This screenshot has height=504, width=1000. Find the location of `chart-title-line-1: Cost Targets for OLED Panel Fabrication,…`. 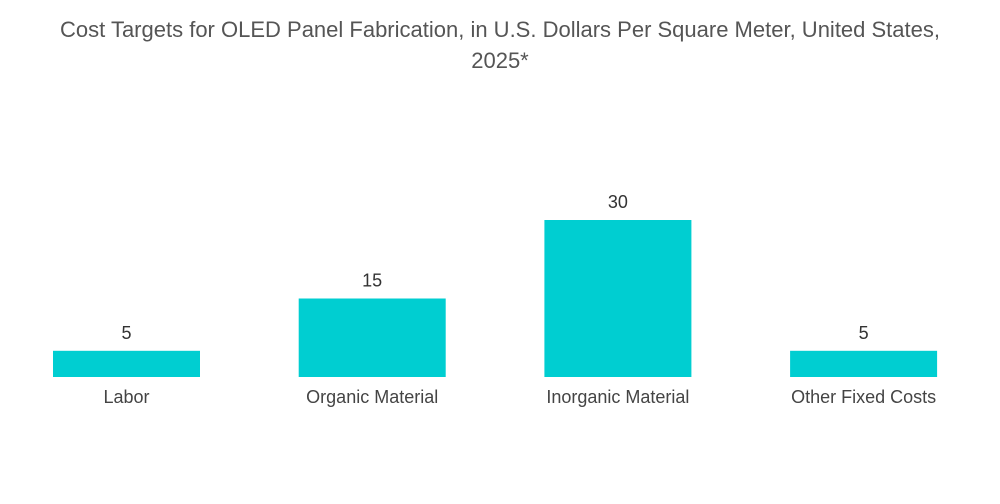

chart-title-line-1: Cost Targets for OLED Panel Fabrication,… is located at coordinates (500, 29).